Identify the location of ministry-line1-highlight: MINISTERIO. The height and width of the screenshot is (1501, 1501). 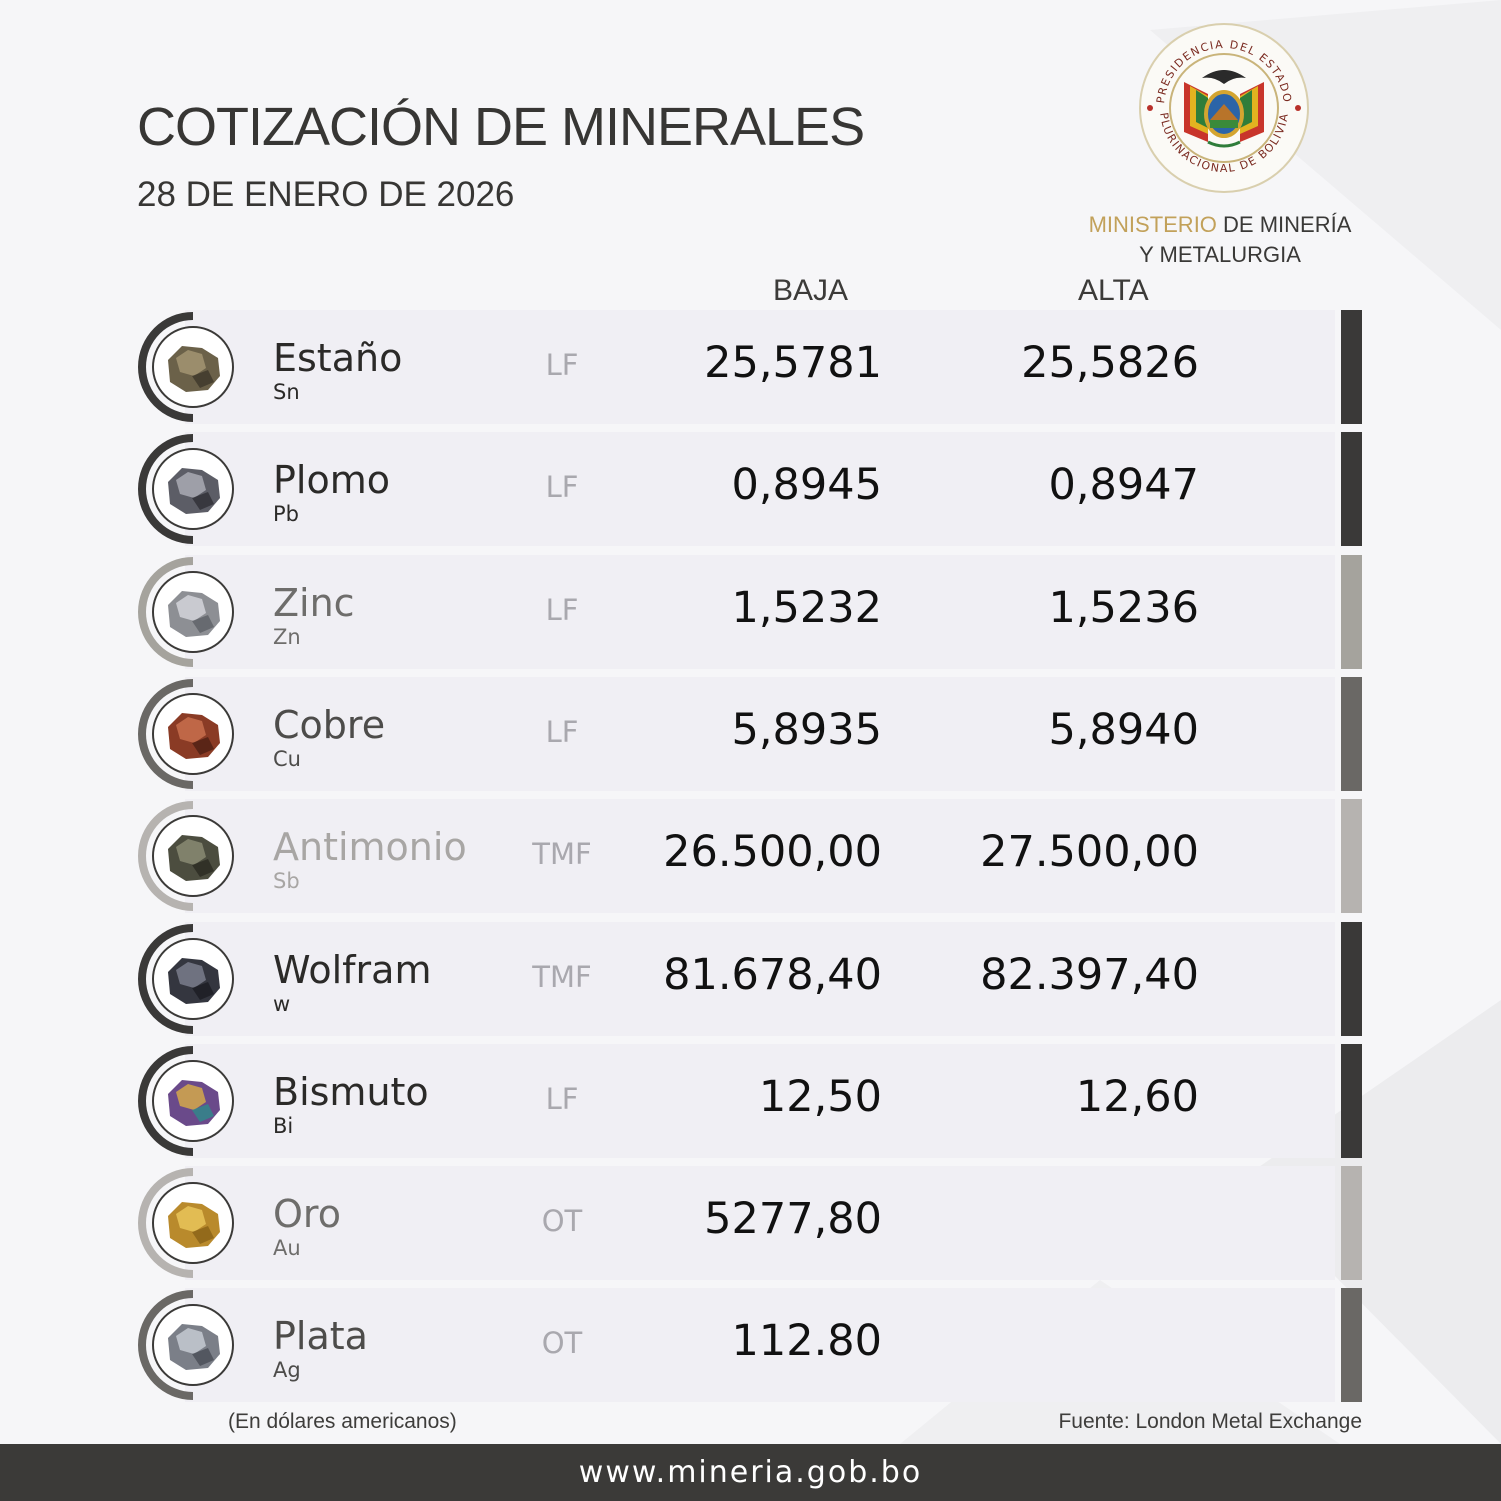
(1152, 224).